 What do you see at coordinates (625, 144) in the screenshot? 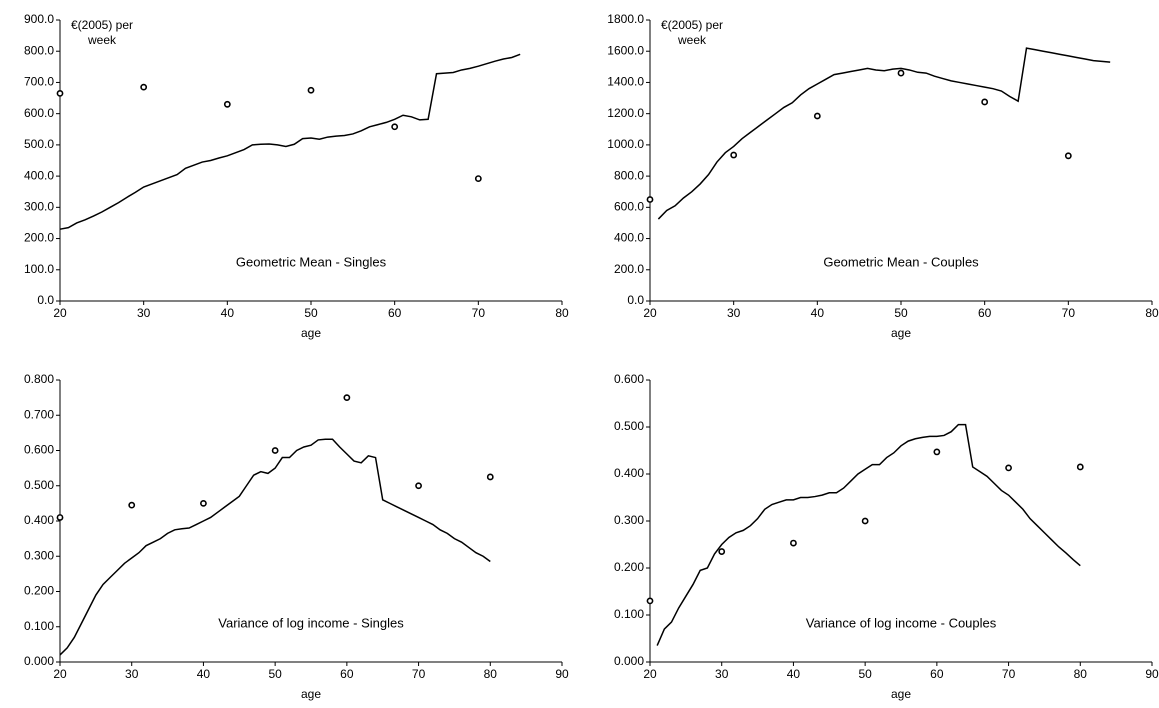
I see `y-tick-label: 1000.0` at bounding box center [625, 144].